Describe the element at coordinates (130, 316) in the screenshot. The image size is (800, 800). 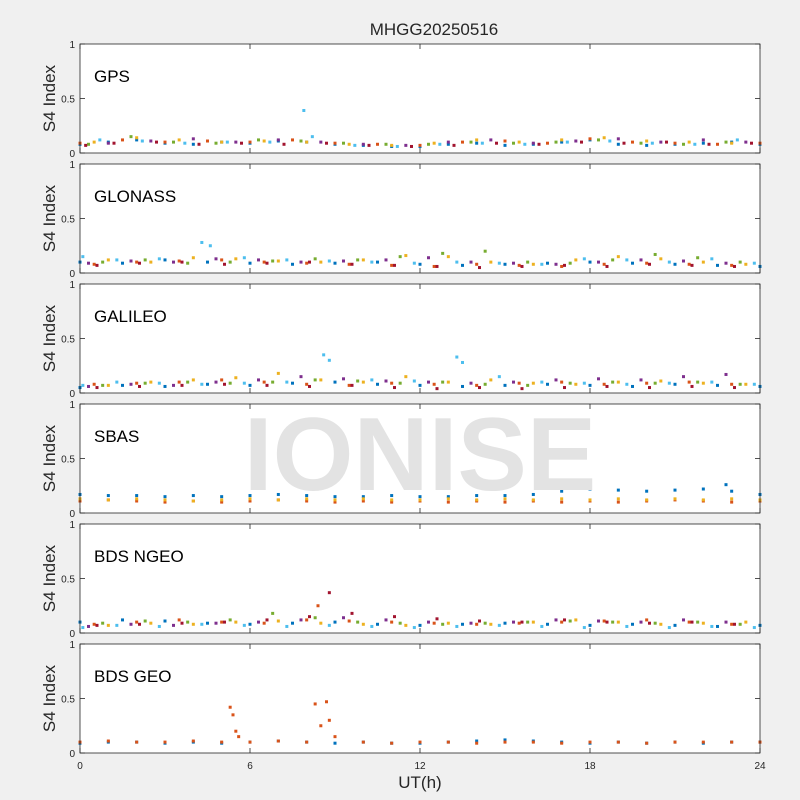
I see `panel-label: GALILEO` at that location.